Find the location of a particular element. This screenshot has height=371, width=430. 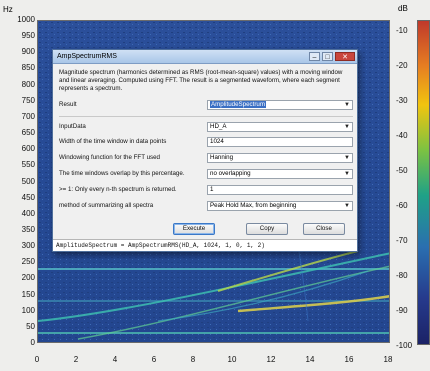

y-tick-label: 700 is located at coordinates (28, 116).